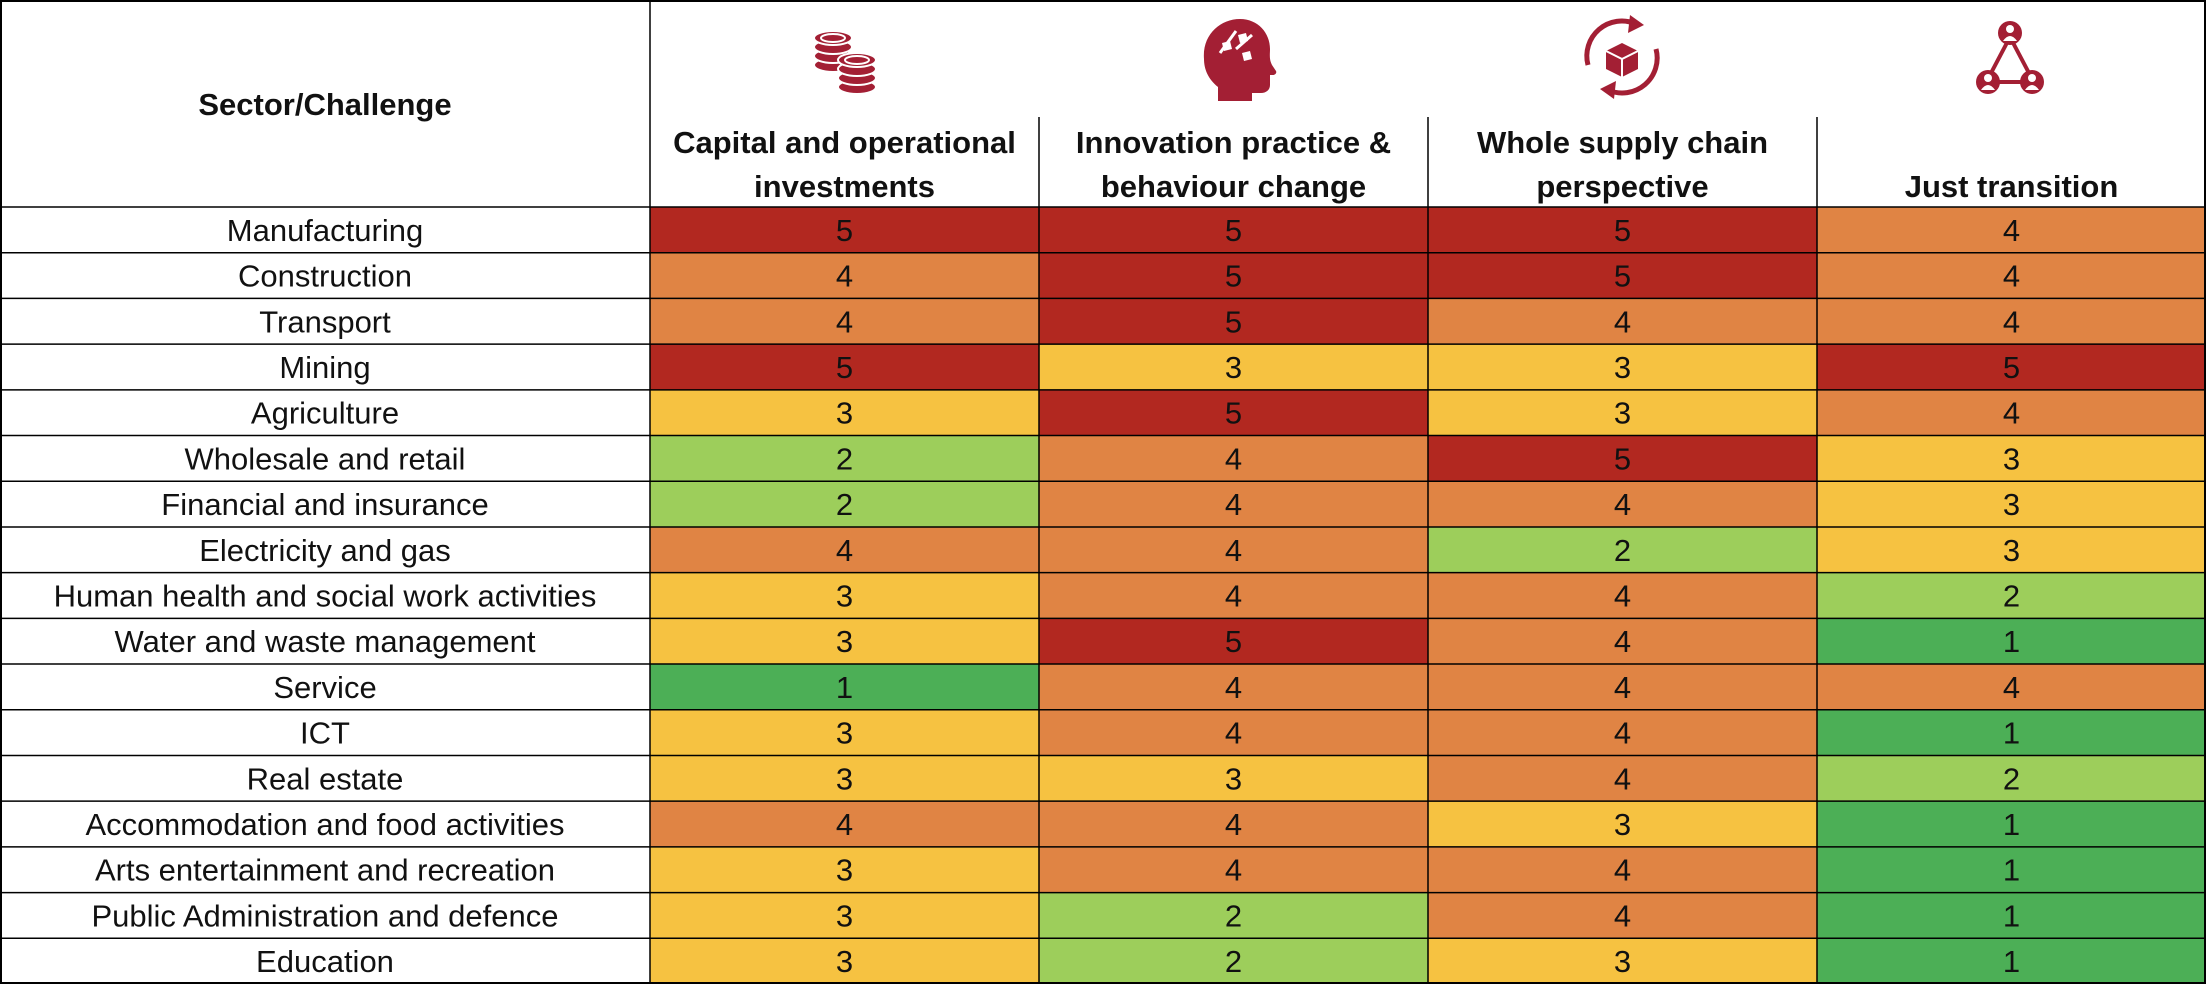  I want to click on row-label: Electricity and gas, so click(325, 550).